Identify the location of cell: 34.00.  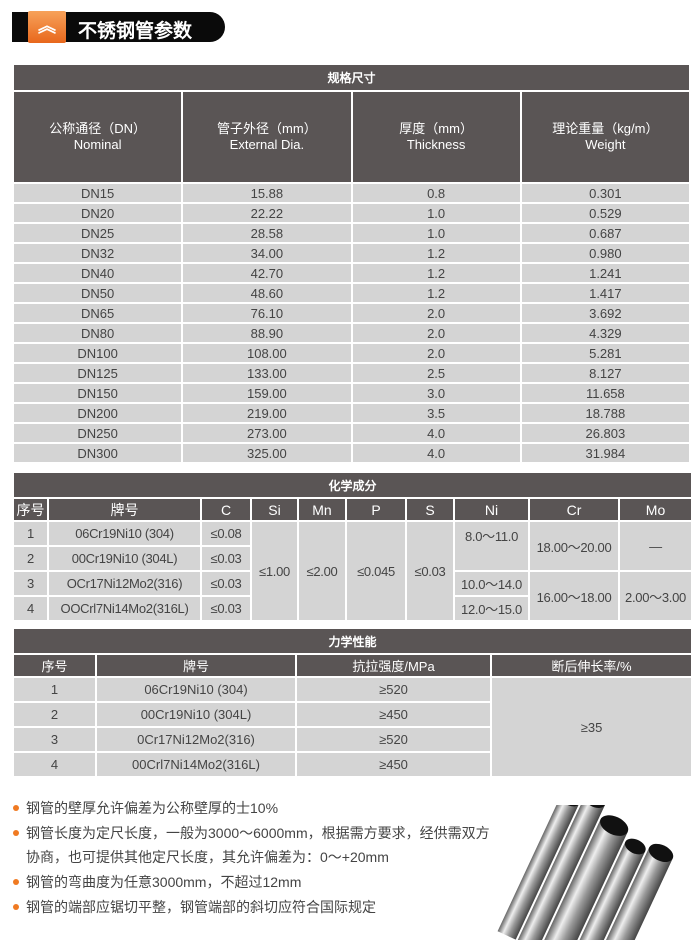
(267, 253).